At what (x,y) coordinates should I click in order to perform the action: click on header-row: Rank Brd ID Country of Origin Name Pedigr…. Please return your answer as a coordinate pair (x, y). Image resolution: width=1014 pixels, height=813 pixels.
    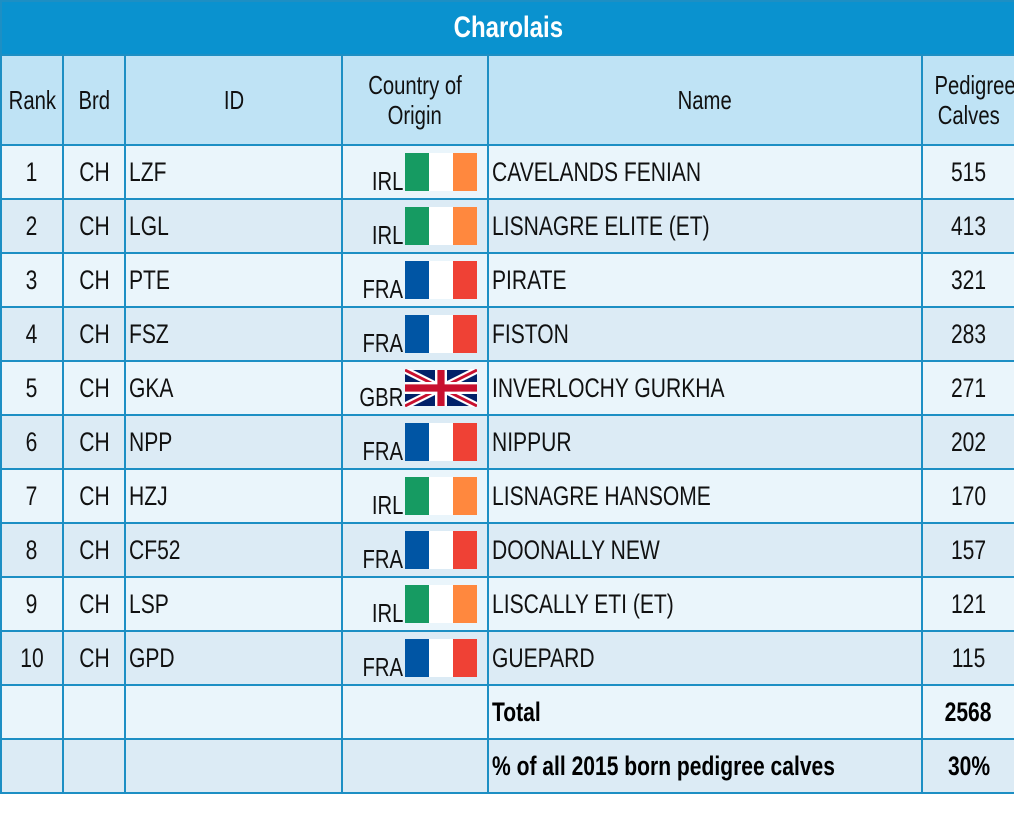
    Looking at the image, I should click on (507, 100).